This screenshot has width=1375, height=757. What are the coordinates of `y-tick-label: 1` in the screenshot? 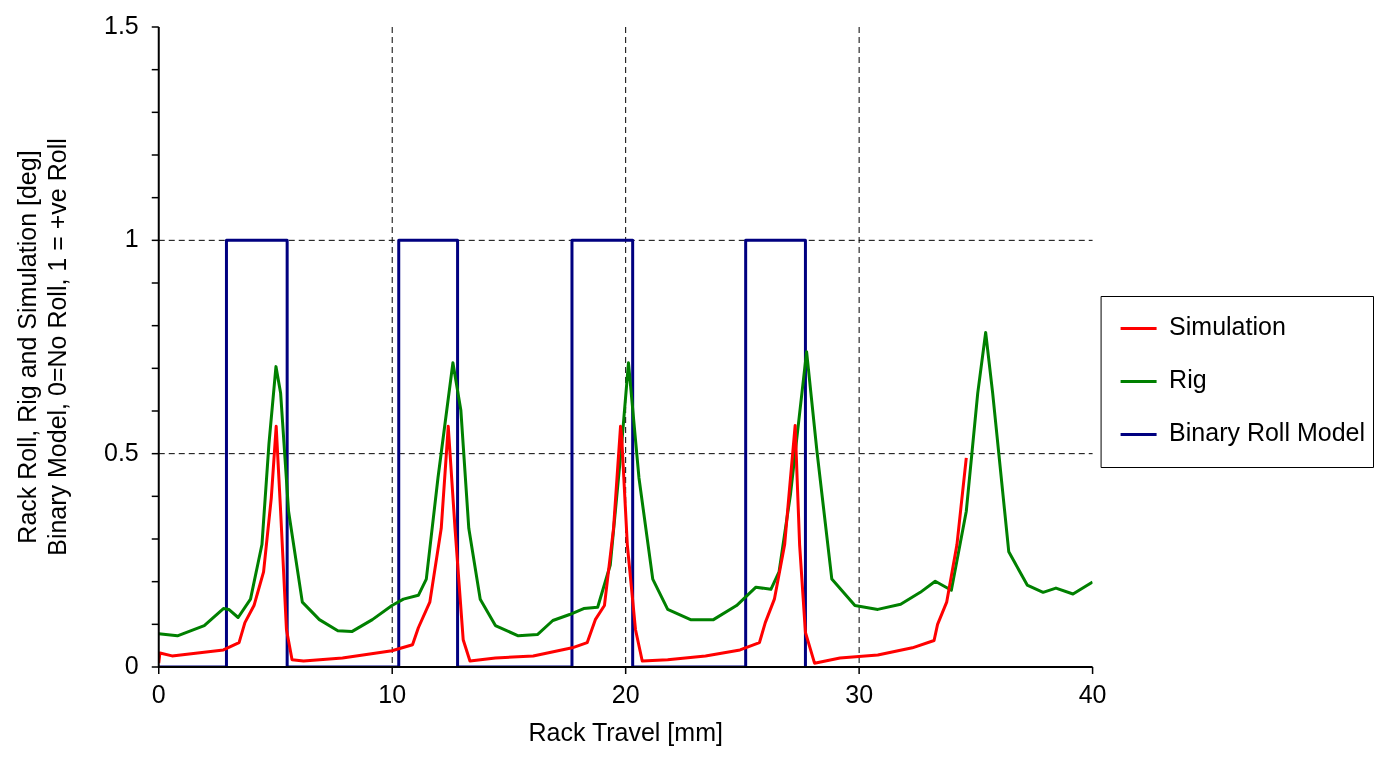 It's located at (131, 238).